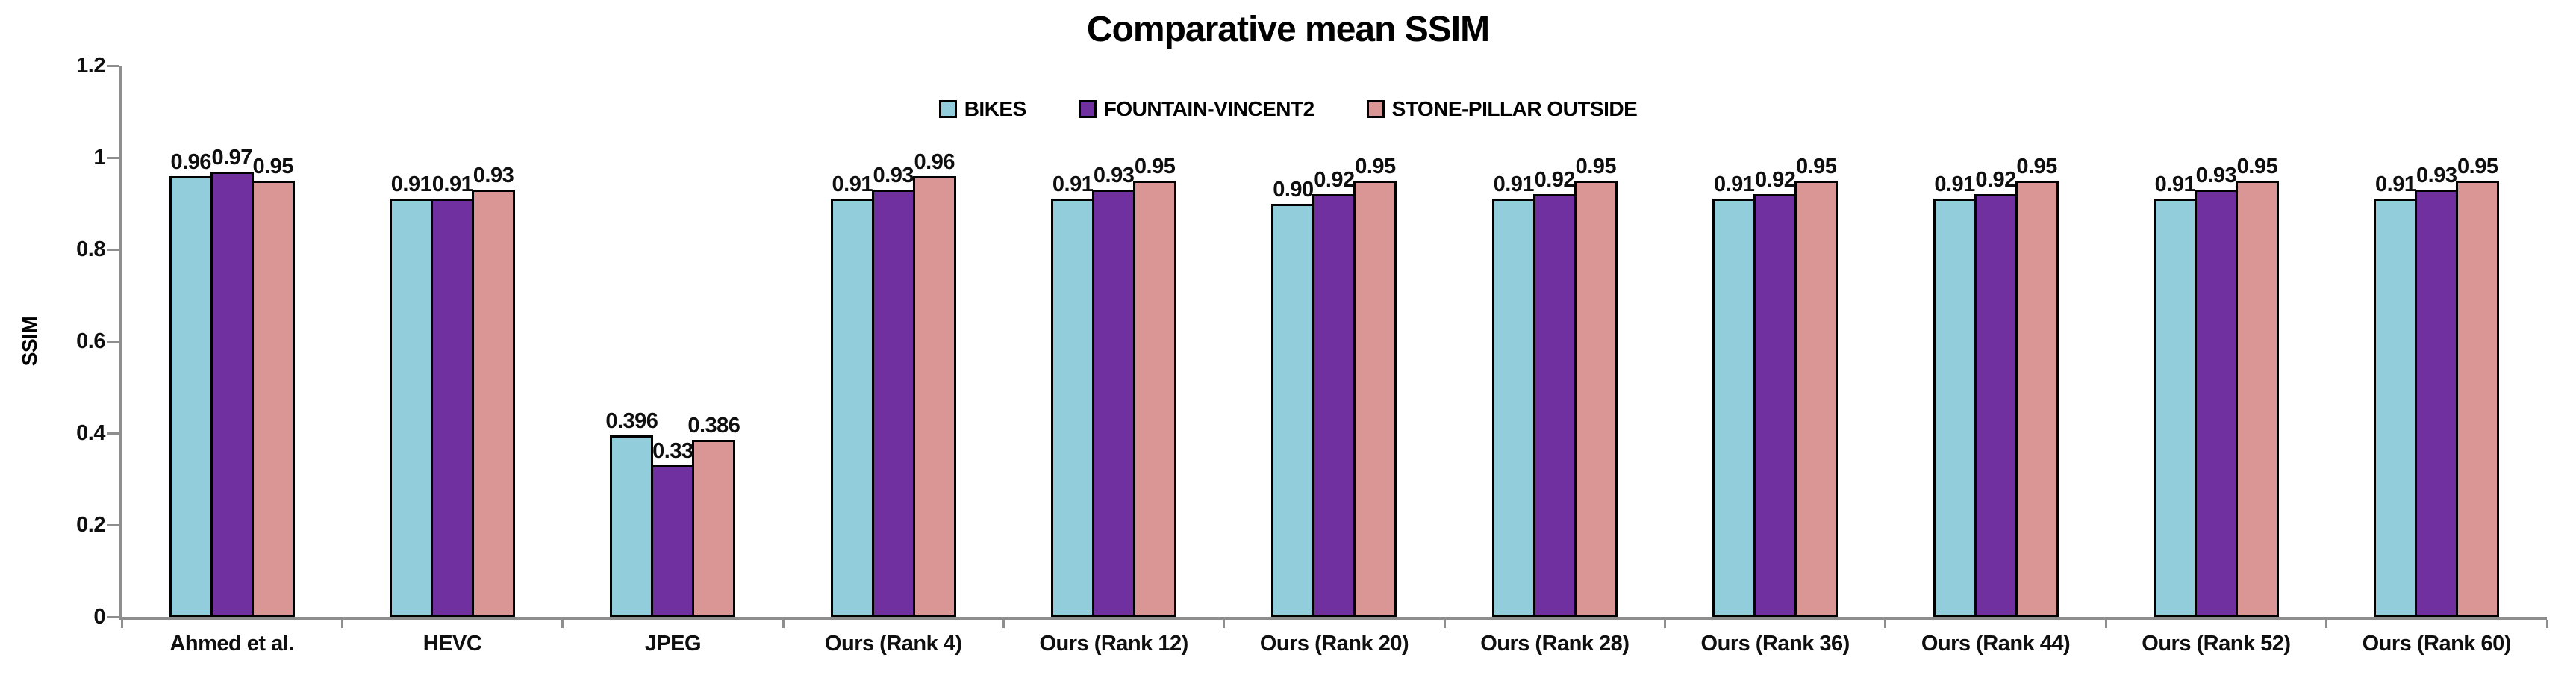  What do you see at coordinates (1333, 618) in the screenshot?
I see `x-axis-line` at bounding box center [1333, 618].